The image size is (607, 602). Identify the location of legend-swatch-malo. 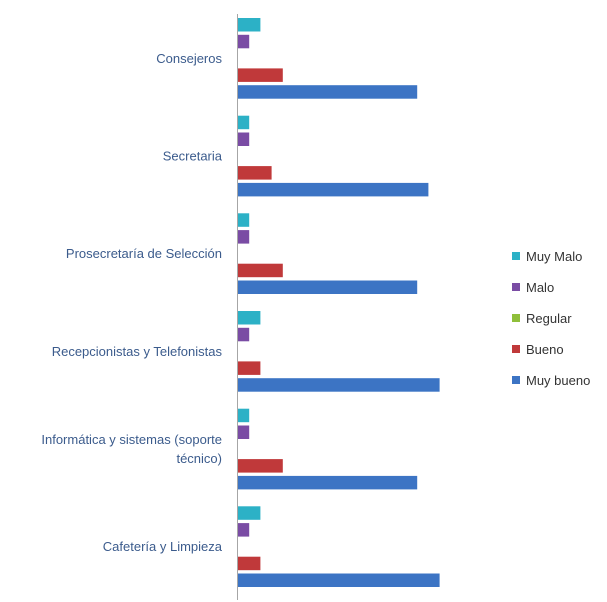
(516, 287).